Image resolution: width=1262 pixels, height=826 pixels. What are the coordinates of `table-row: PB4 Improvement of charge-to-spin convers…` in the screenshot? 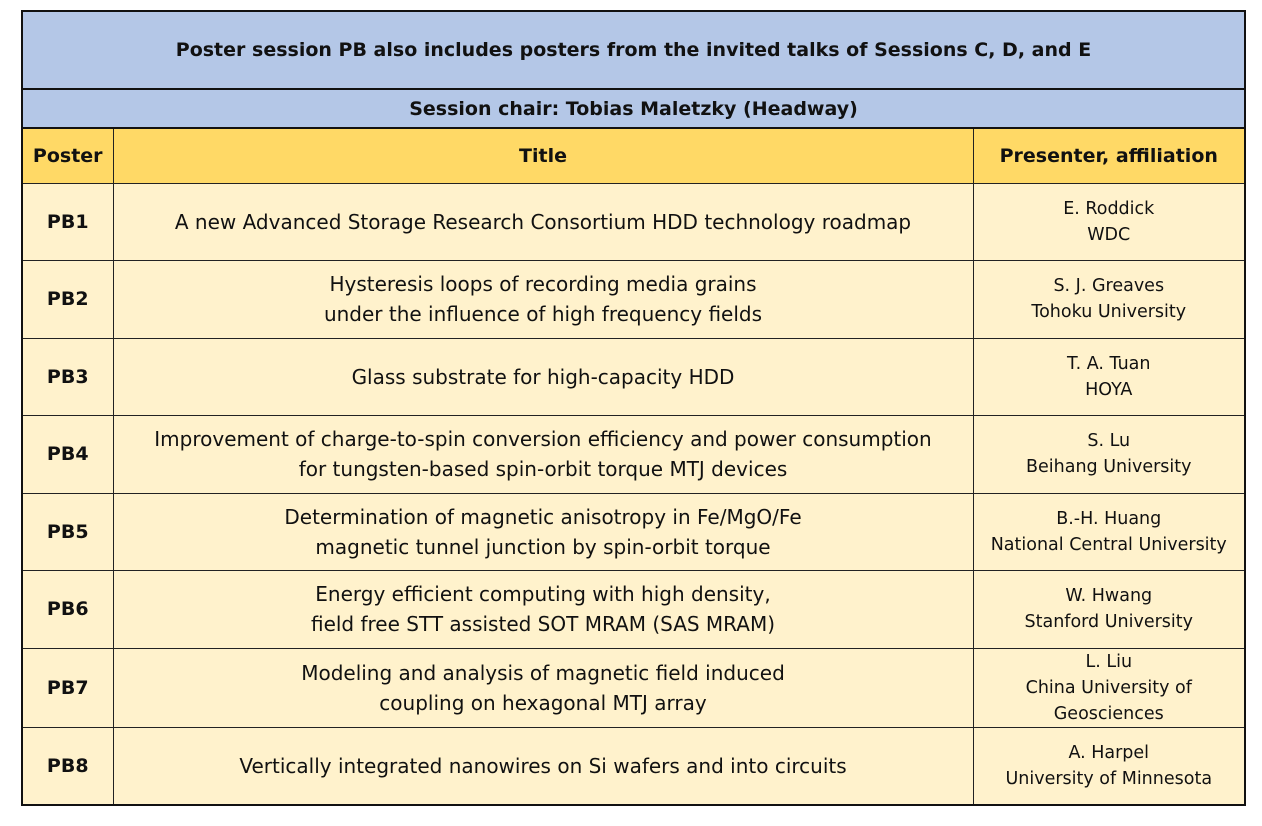 It's located at (633, 454).